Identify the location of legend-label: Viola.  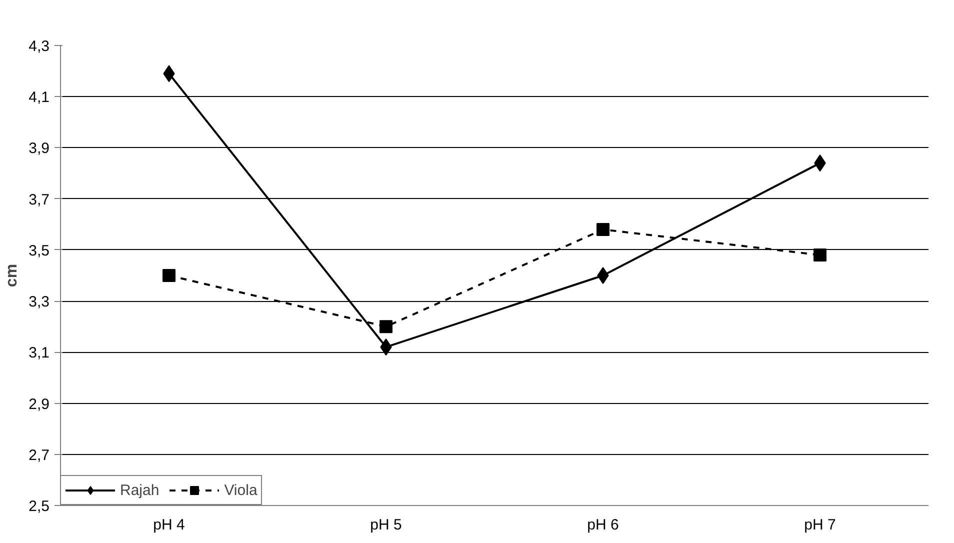
(241, 490).